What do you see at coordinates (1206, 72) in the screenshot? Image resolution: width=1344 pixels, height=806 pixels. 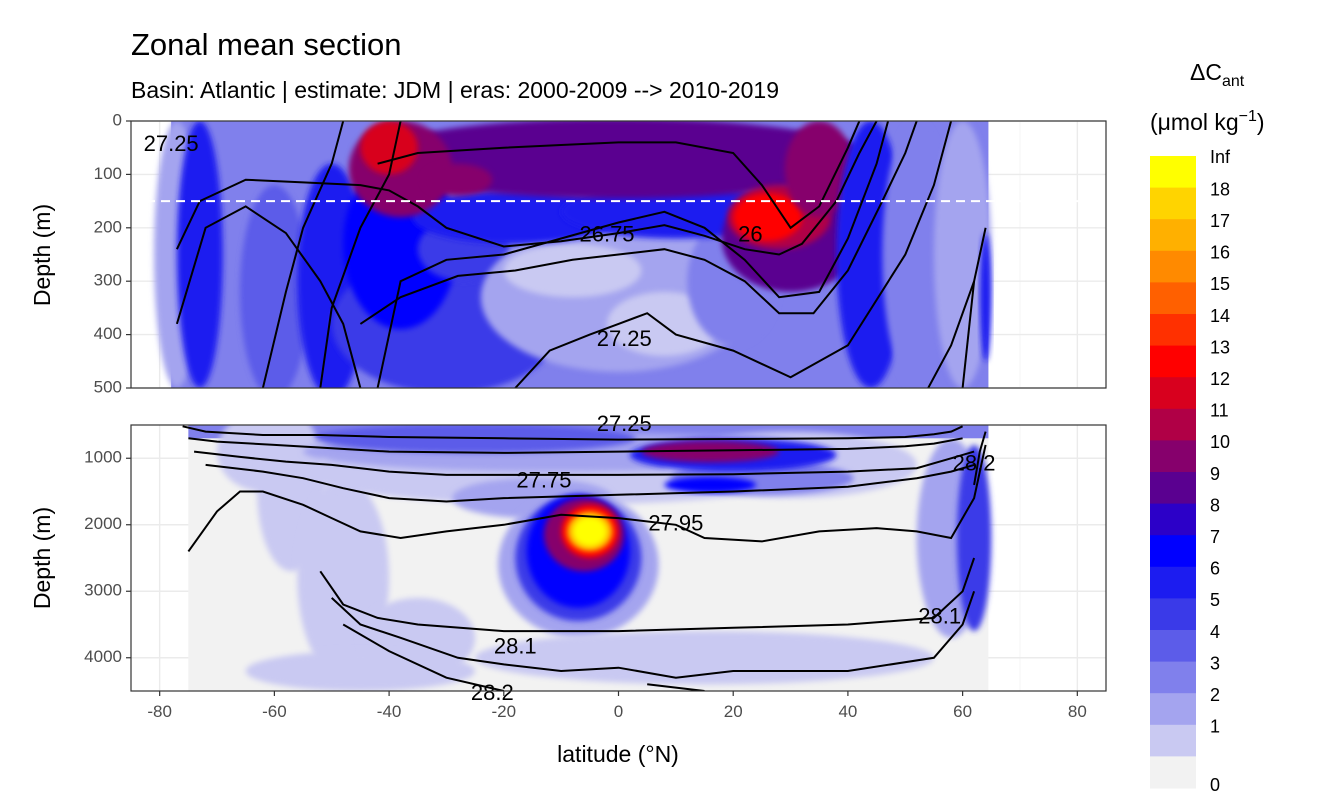 I see `legend-title-main: ΔC` at bounding box center [1206, 72].